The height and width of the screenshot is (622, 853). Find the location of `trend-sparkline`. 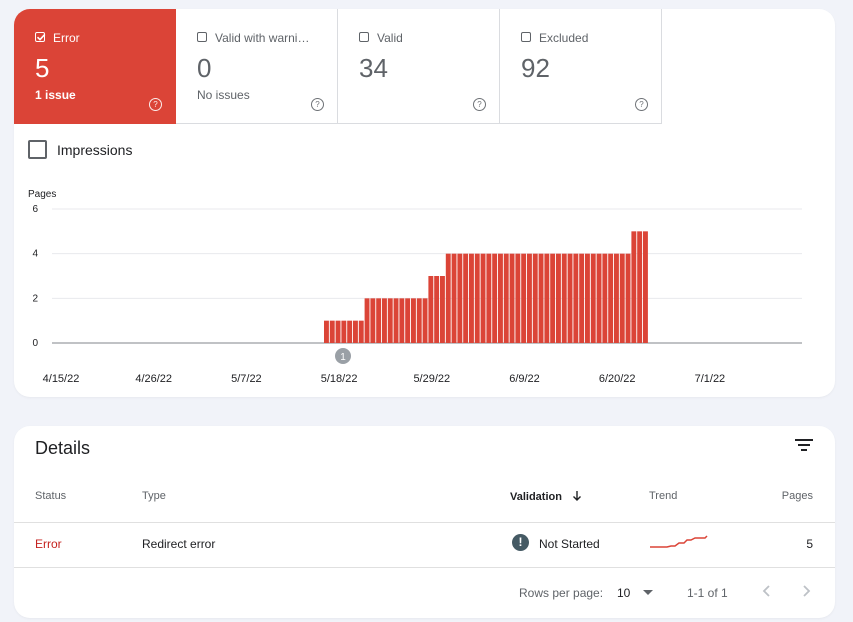

trend-sparkline is located at coordinates (679, 541).